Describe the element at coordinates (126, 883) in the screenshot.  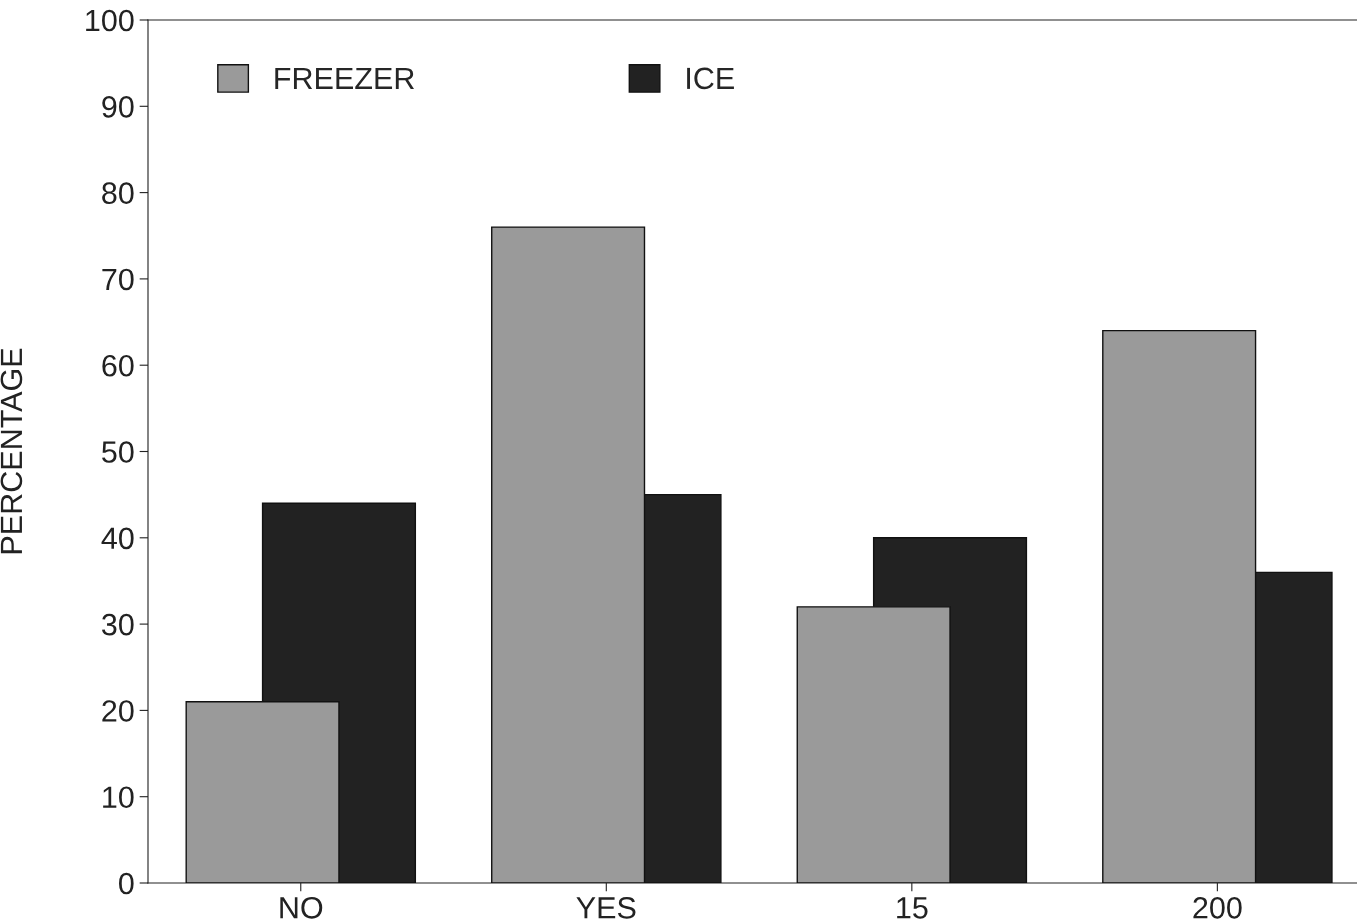
I see `y-tick-label: 0` at that location.